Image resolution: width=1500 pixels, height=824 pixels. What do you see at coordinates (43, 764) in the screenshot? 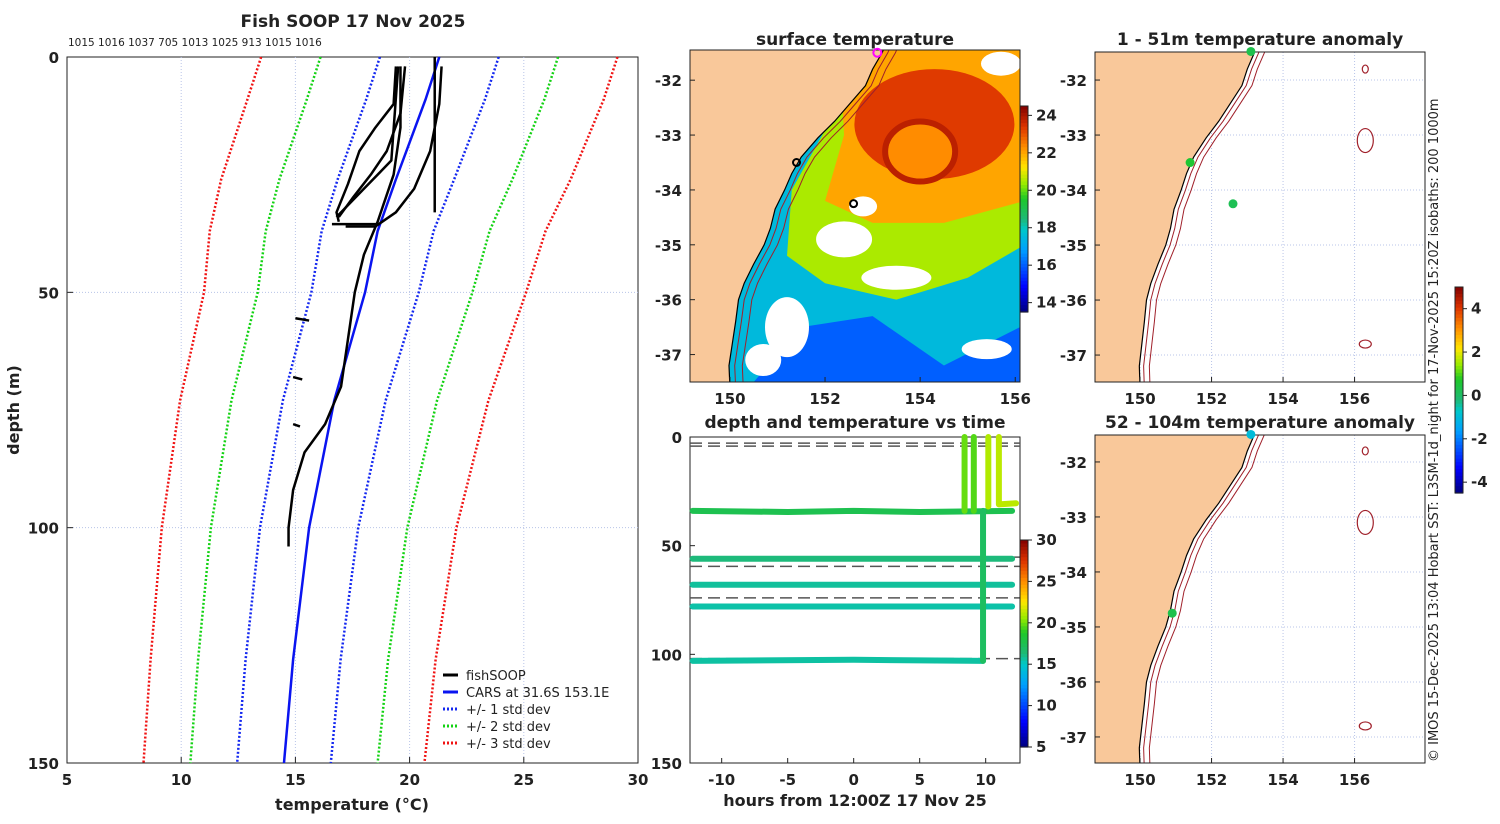
I see `y-tick-label: 150` at bounding box center [43, 764].